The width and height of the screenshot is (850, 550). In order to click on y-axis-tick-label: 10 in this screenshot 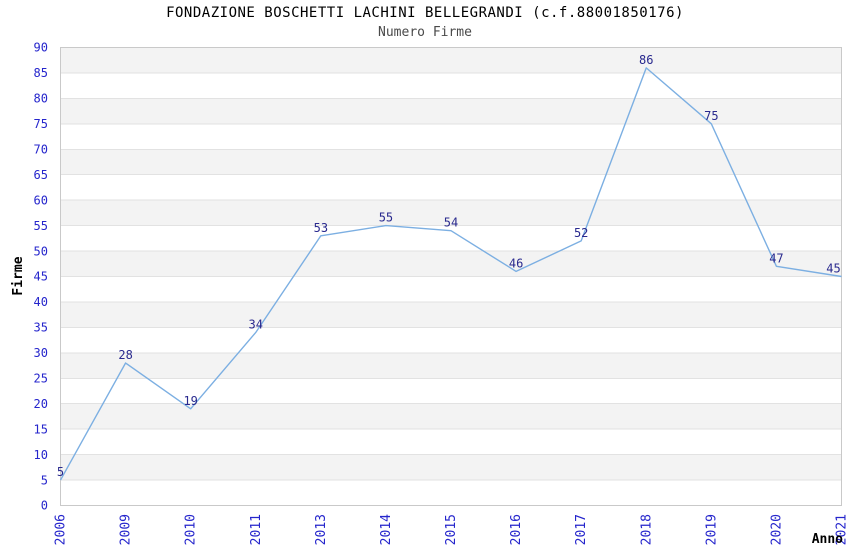, I will do `click(41, 455)`.